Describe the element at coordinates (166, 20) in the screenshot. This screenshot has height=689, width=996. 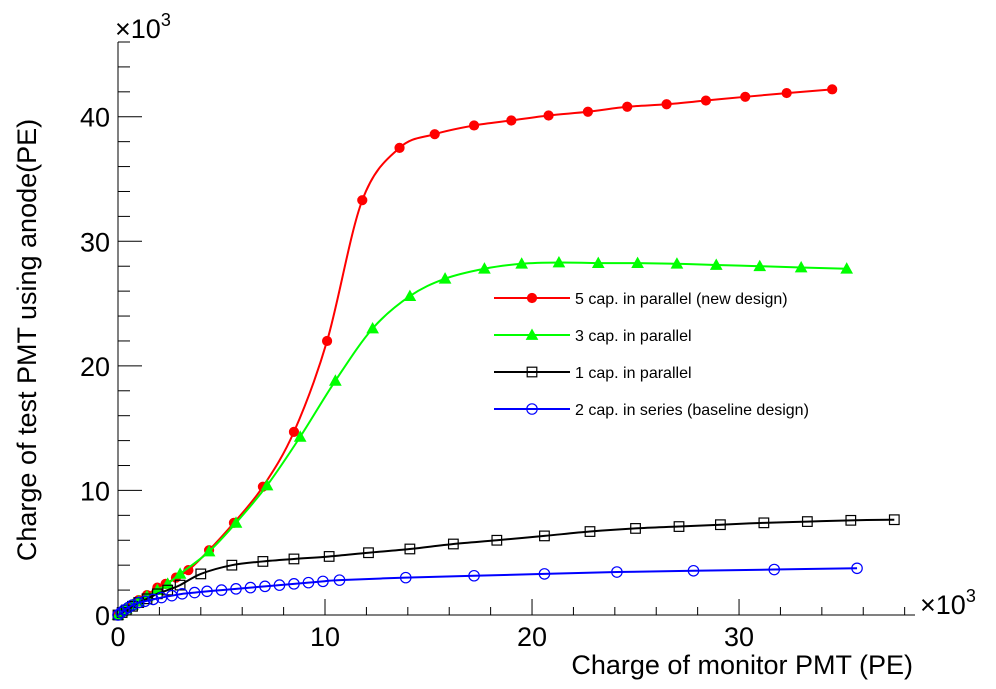
I see `y-axis-multiplier-exponent: 3` at that location.